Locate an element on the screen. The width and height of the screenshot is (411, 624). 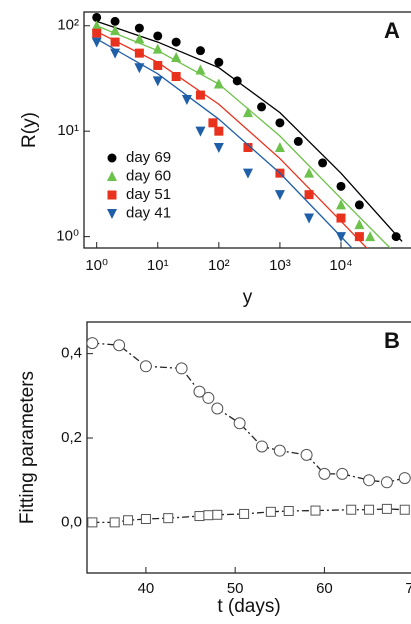
connecting-line is located at coordinates (248, 516).